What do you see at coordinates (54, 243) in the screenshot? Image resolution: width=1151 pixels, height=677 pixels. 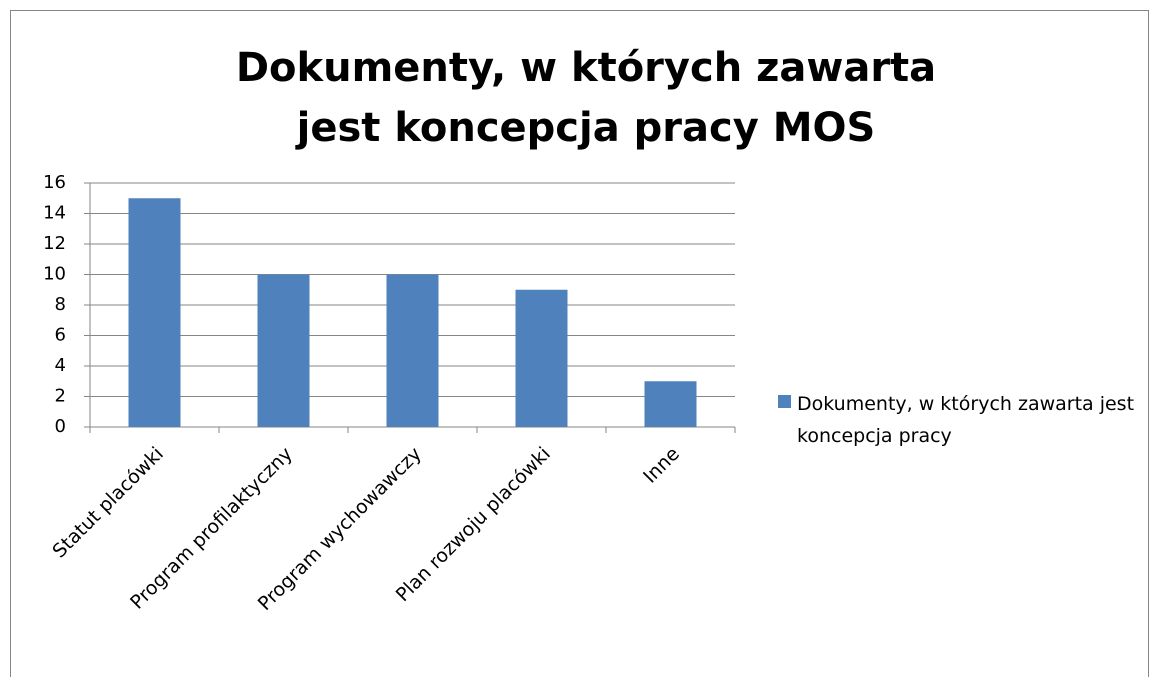 I see `y-tick-label: 12` at bounding box center [54, 243].